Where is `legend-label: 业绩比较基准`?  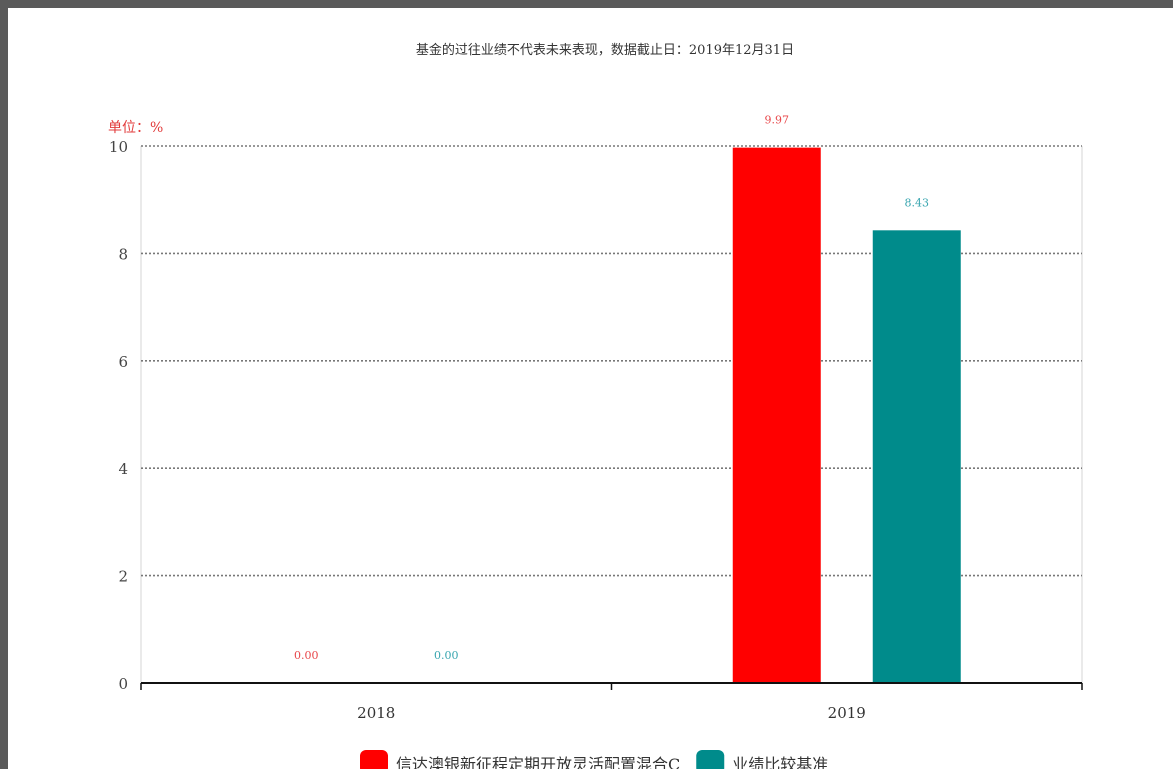
legend-label: 业绩比较基准 is located at coordinates (780, 762).